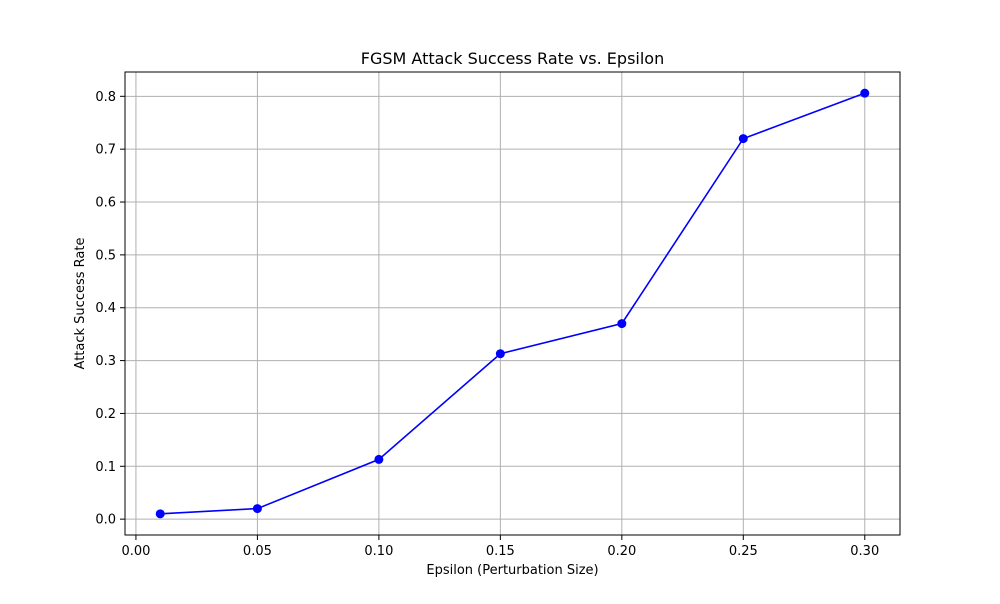  Describe the element at coordinates (105, 97) in the screenshot. I see `y-tick-label: 0.8` at that location.